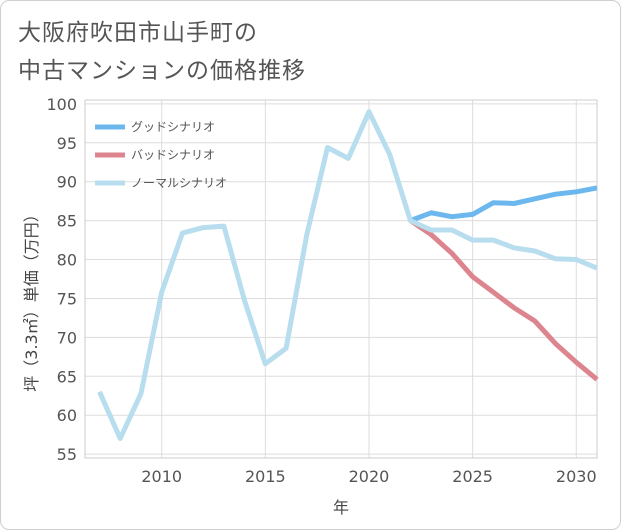  I want to click on y-tick-85: 85, so click(67, 221).